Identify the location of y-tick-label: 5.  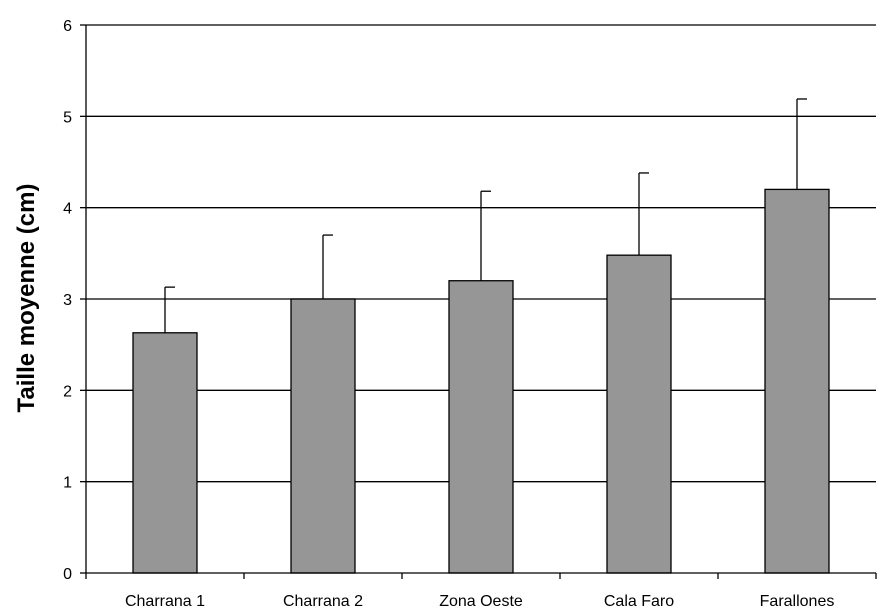
(67, 117).